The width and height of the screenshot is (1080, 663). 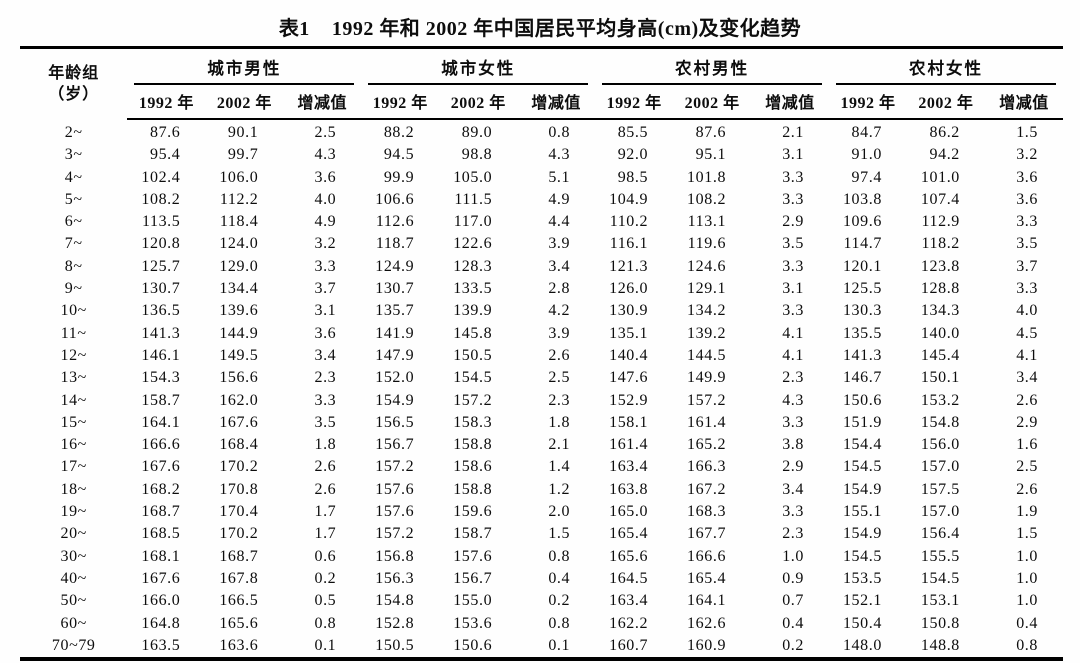 I want to click on value-cell: 146.7, so click(x=862, y=378).